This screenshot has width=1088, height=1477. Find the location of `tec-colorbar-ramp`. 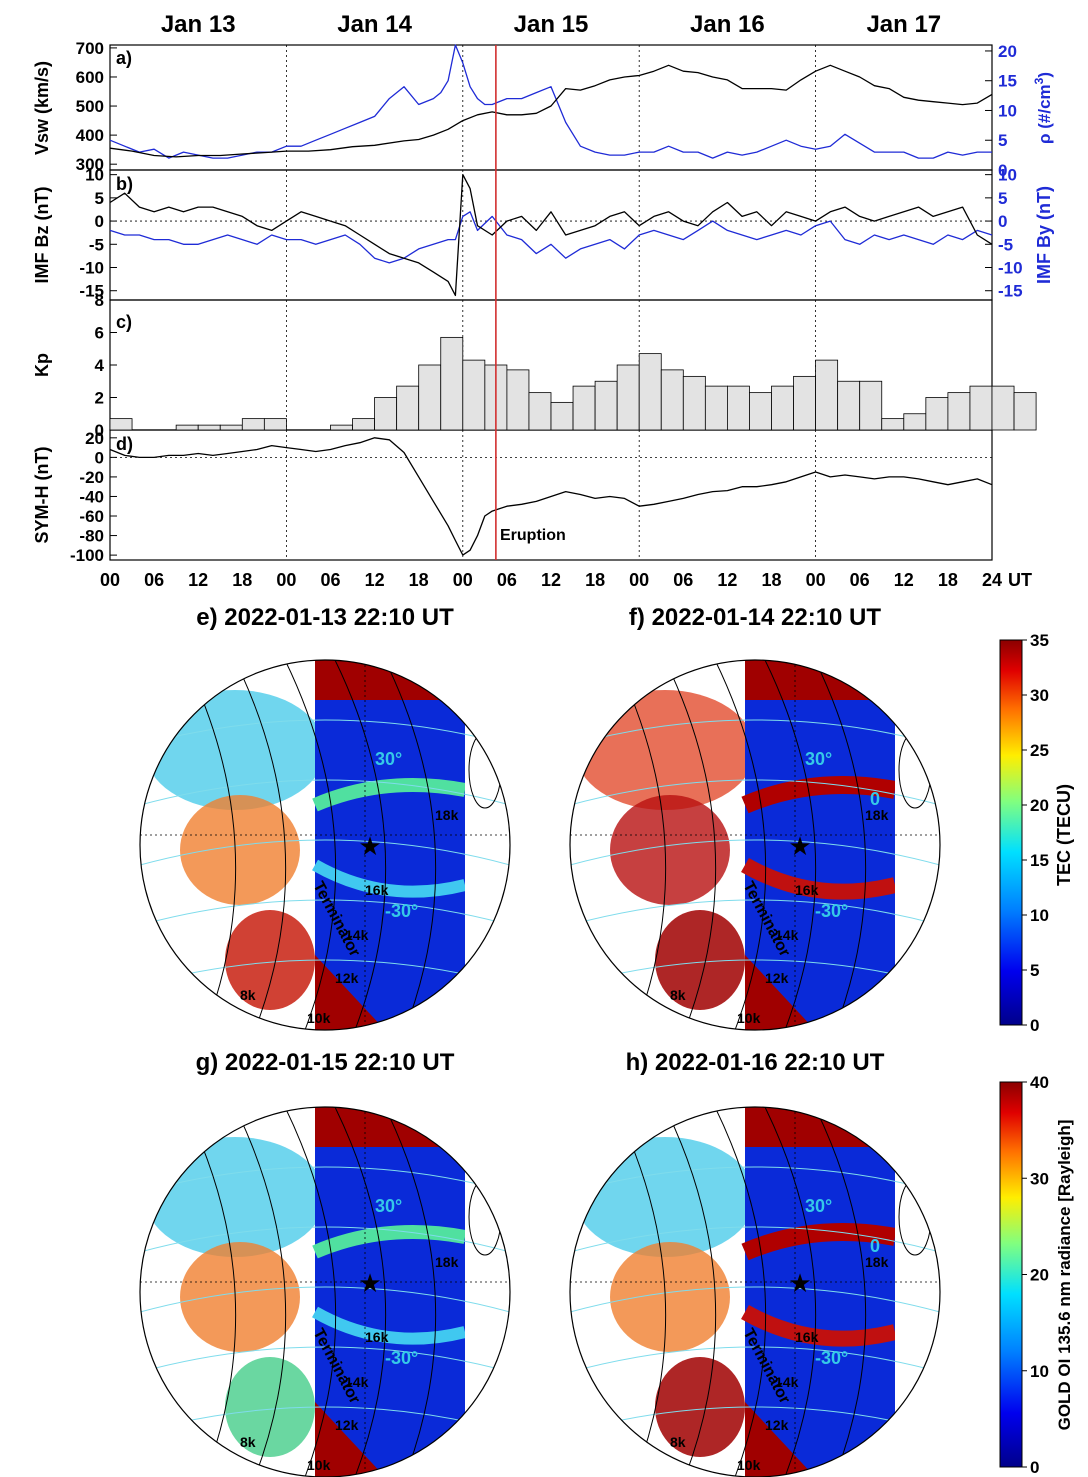

tec-colorbar-ramp is located at coordinates (1011, 832).